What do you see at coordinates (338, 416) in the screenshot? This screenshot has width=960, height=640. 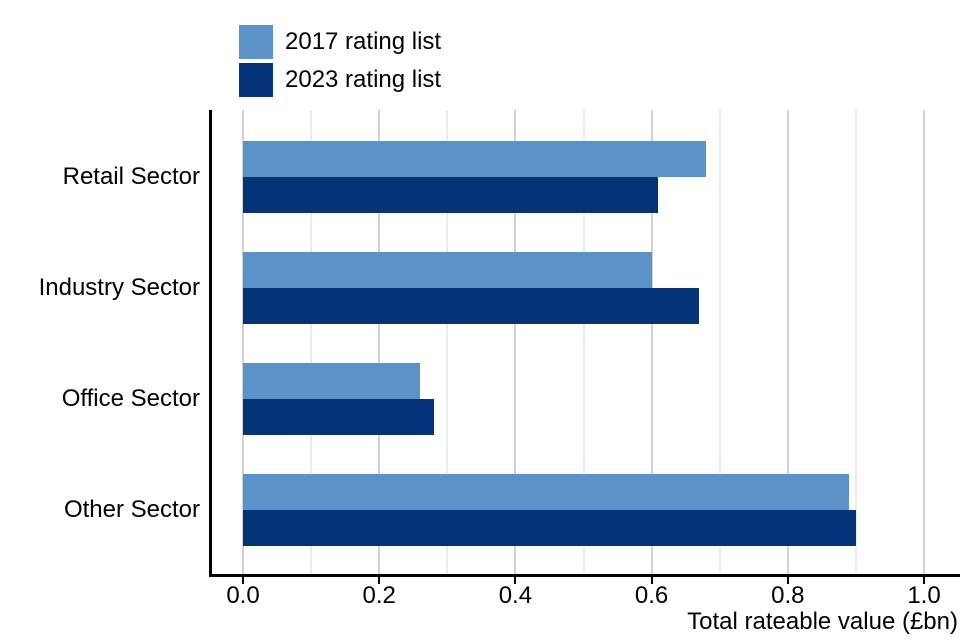 I see `bar-2023-office-sector` at bounding box center [338, 416].